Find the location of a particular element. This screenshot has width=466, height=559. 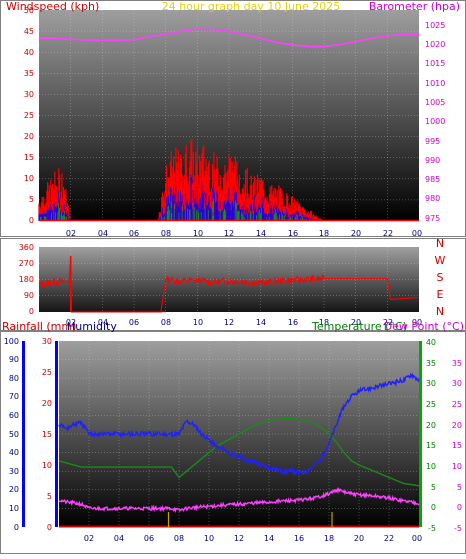

p1-x-tick: 10 is located at coordinates (198, 233).